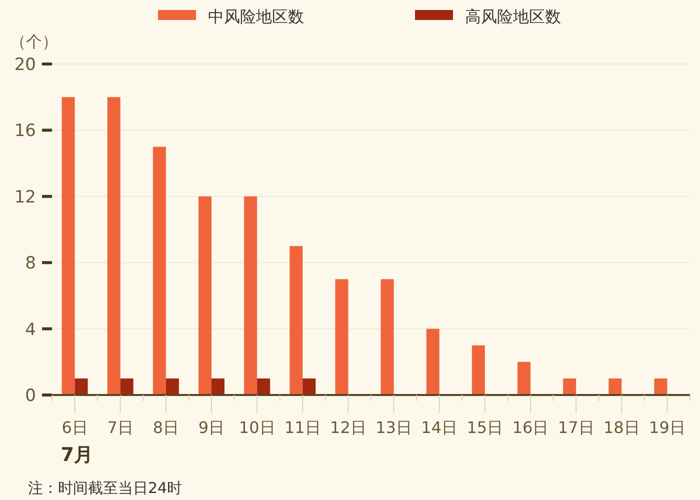 Image resolution: width=700 pixels, height=500 pixels. I want to click on y-tick-label: 0, so click(30, 396).